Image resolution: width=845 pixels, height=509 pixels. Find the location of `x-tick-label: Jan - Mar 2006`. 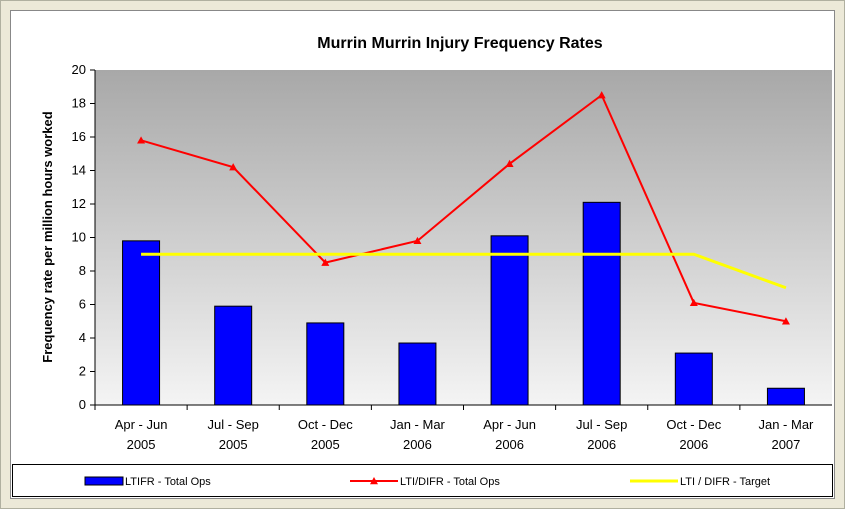

x-tick-label: Jan - Mar 2006 is located at coordinates (418, 434).